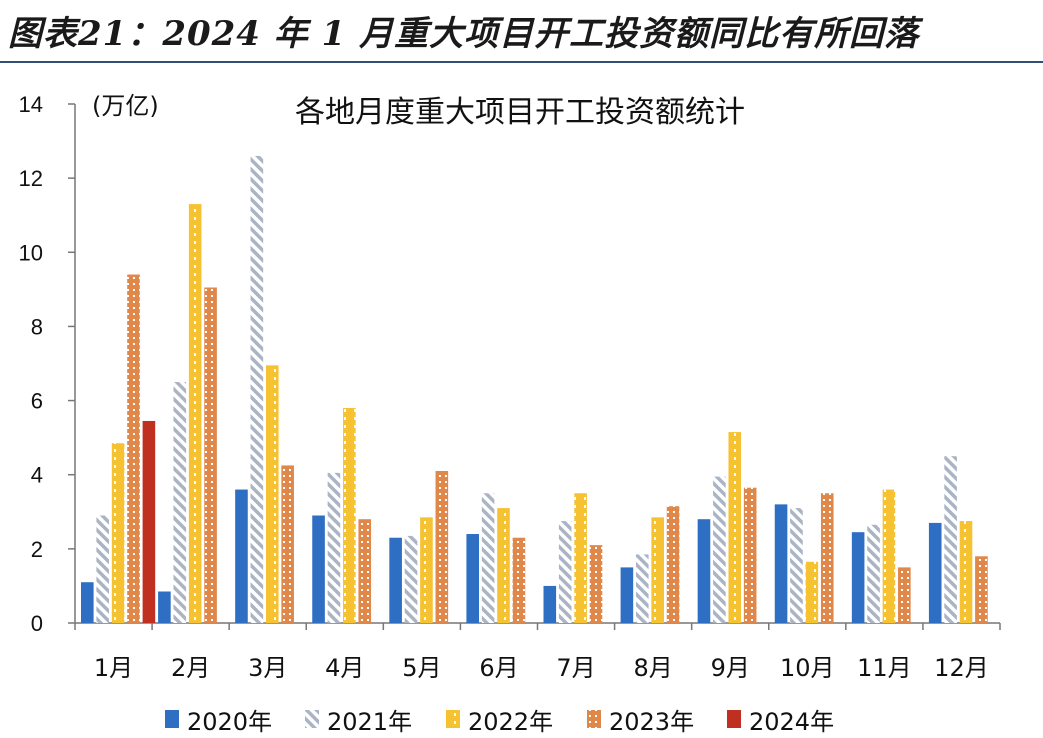 This screenshot has width=1043, height=738. I want to click on legend-label: 2022年, so click(510, 722).